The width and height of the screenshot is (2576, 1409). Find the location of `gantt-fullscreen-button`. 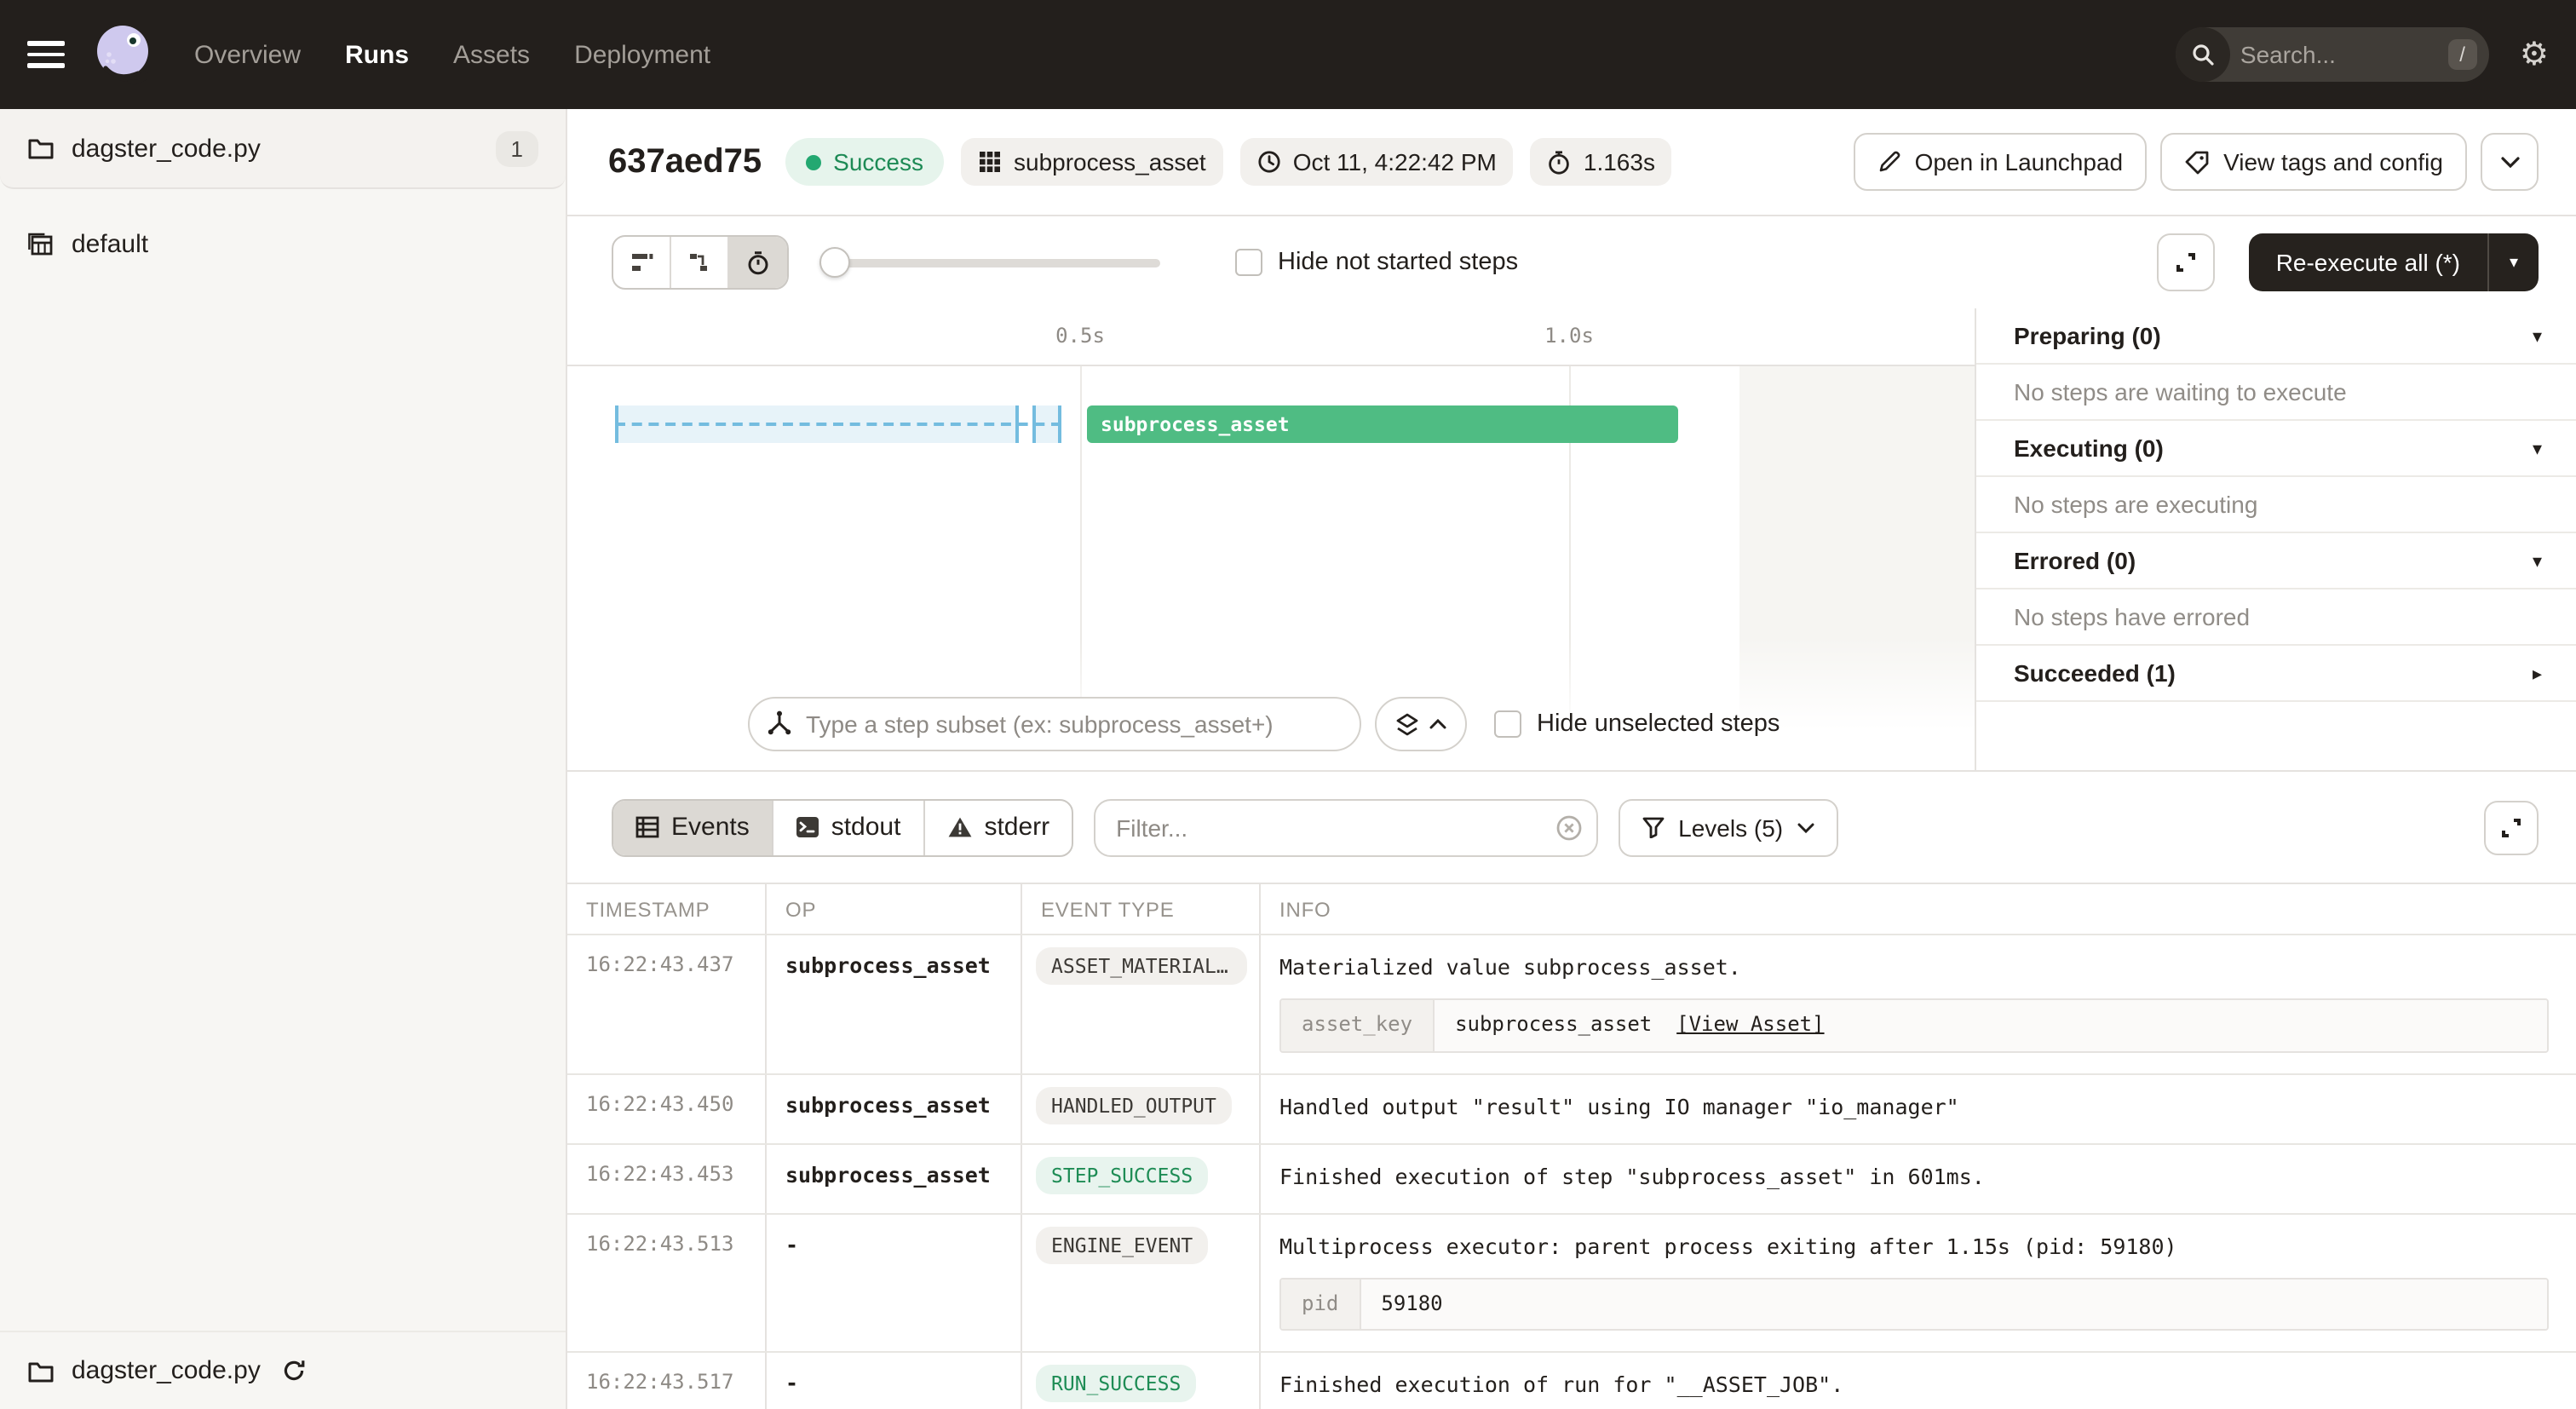

gantt-fullscreen-button is located at coordinates (2186, 262).